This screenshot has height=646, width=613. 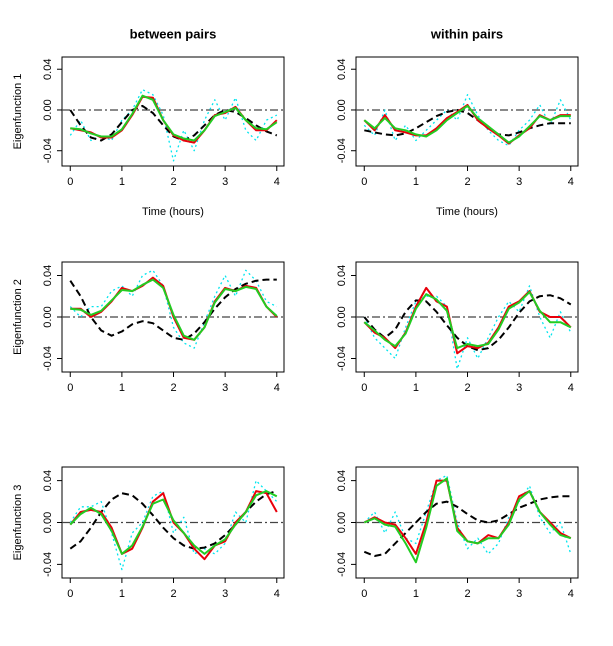 What do you see at coordinates (18, 317) in the screenshot?
I see `y-axis-label: Eigenfunction 2` at bounding box center [18, 317].